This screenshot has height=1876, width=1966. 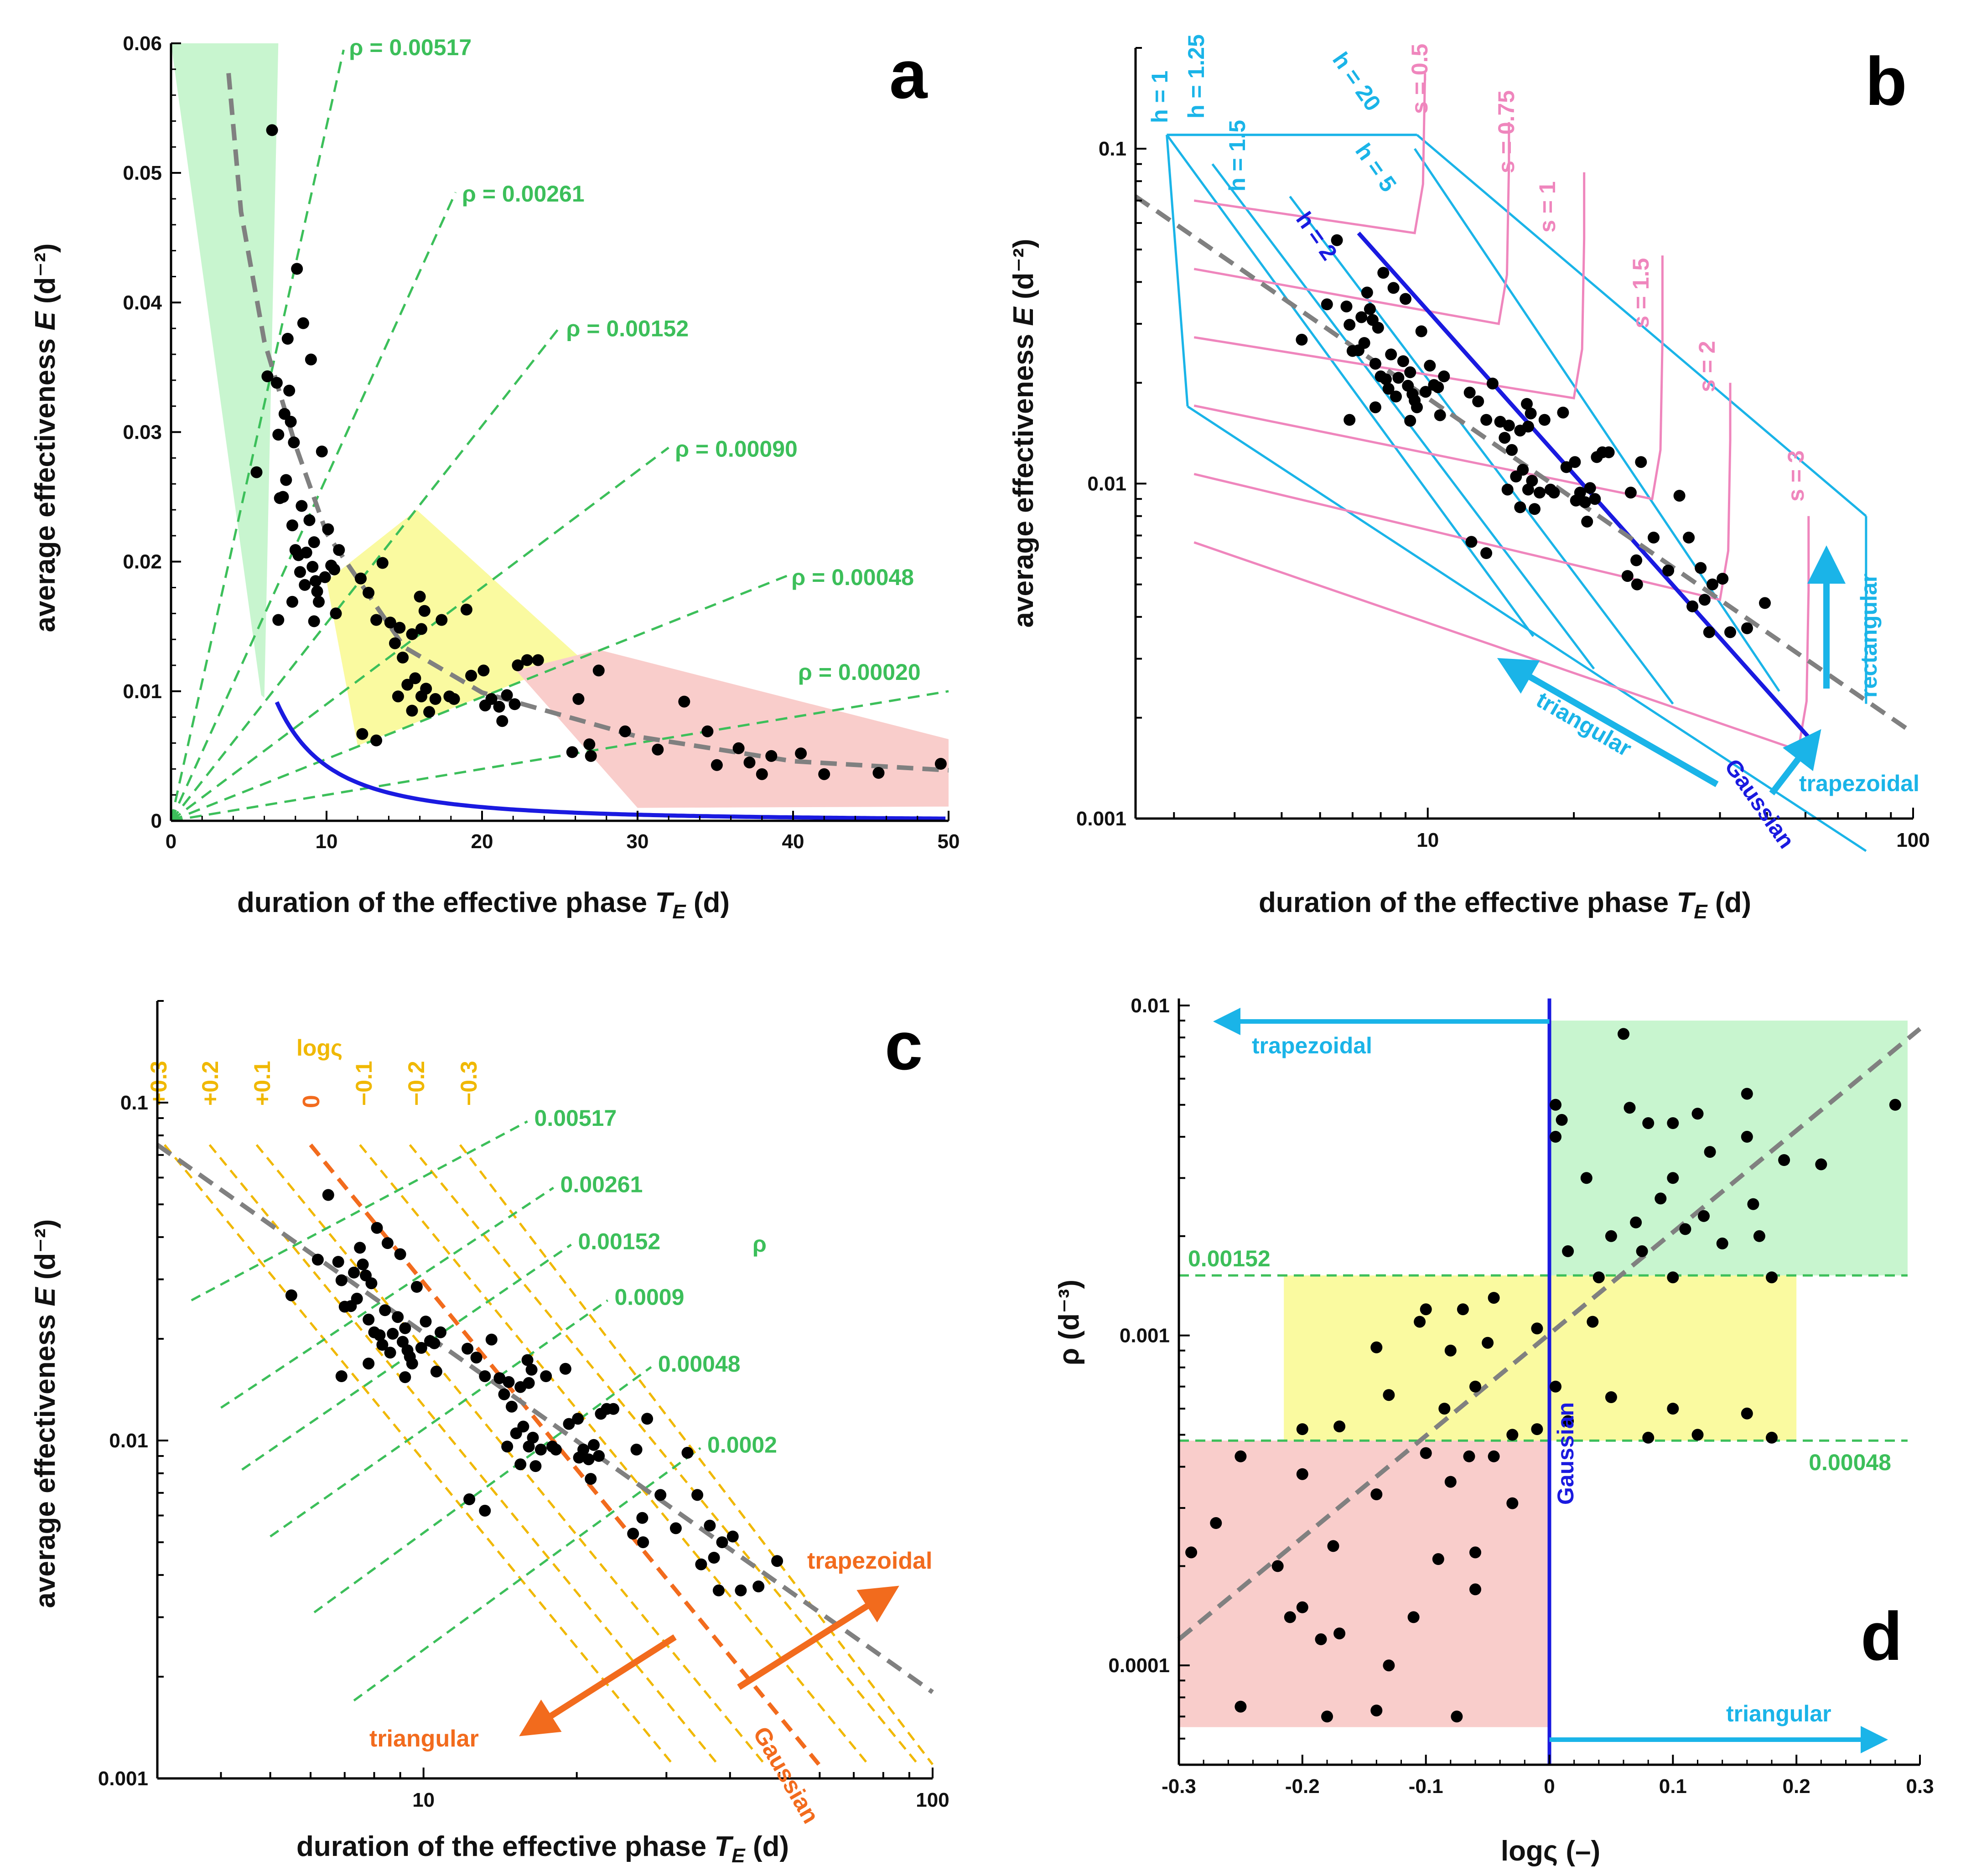 I want to click on d-trapezoidal-label: trapezoidal, so click(x=1312, y=1045).